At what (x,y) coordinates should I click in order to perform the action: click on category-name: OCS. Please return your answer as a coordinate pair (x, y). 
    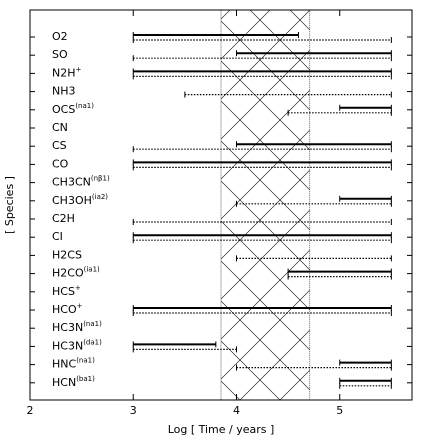
    Looking at the image, I should click on (63, 109).